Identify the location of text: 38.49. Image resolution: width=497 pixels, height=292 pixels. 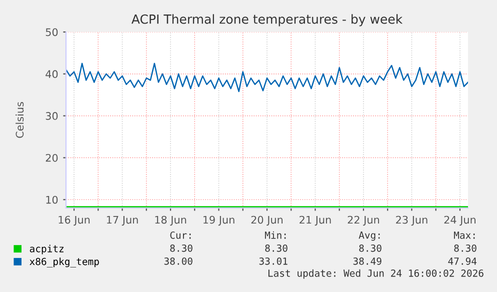
(367, 261).